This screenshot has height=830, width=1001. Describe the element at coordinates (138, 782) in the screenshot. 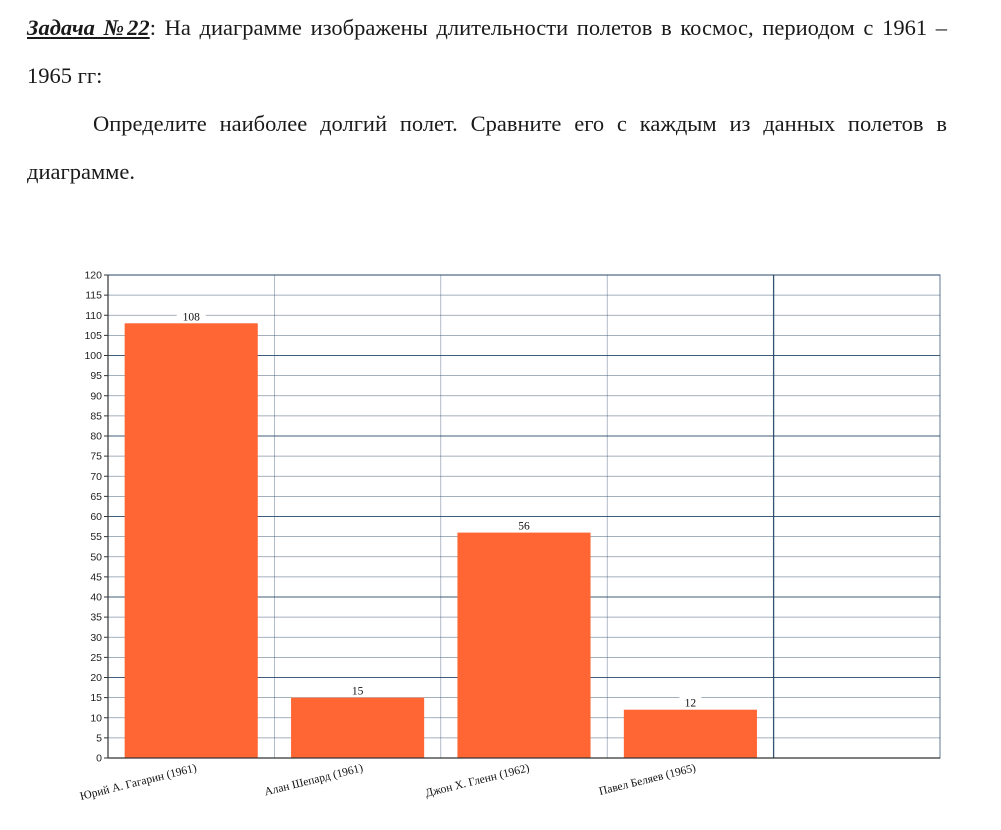

I see `x-category-label: Юрий А. Гагарин (1961)` at that location.